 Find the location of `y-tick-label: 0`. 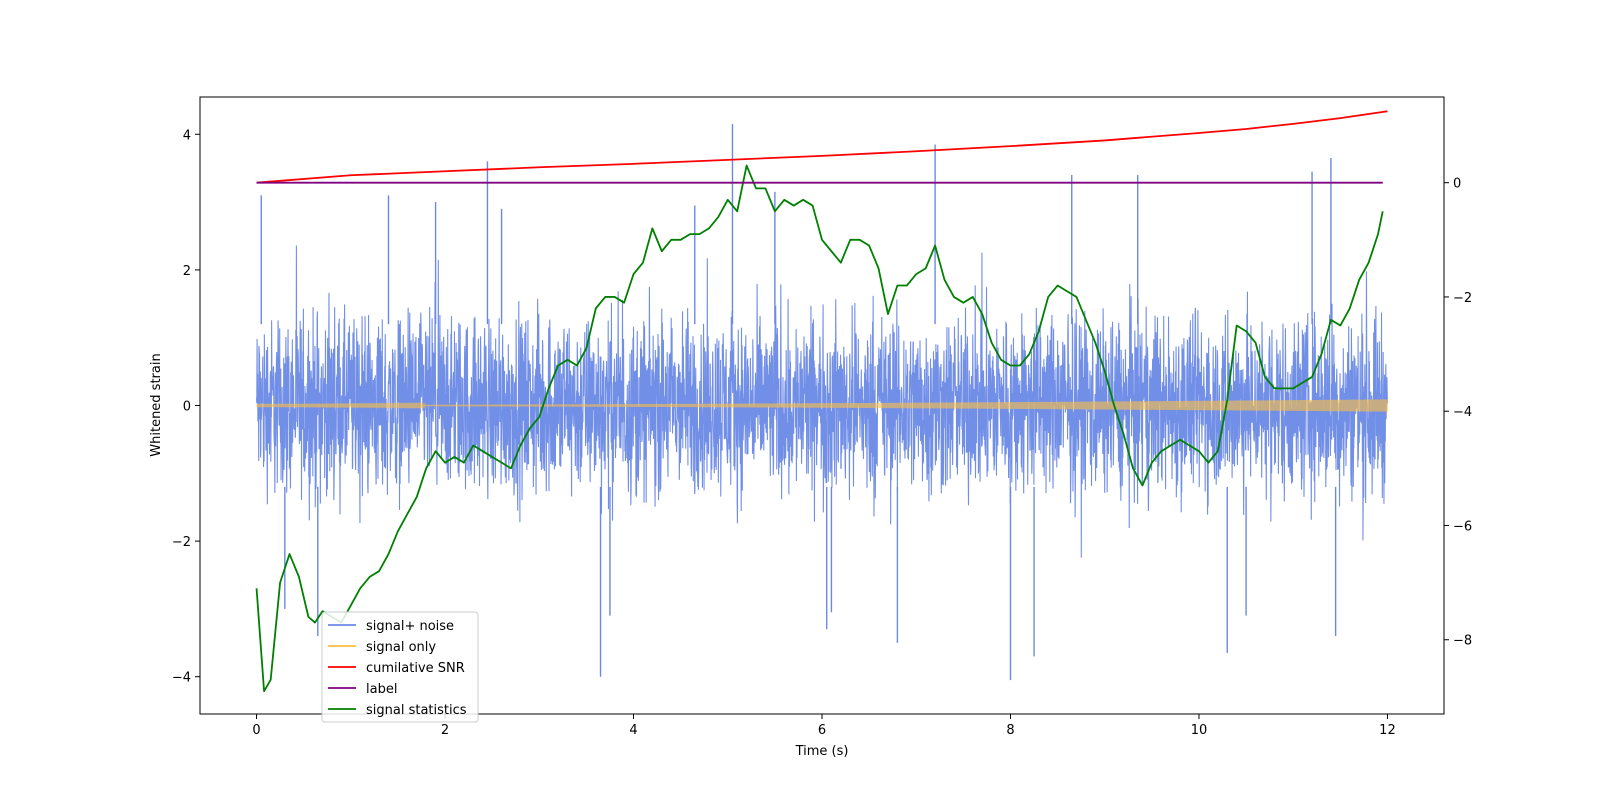

y-tick-label: 0 is located at coordinates (187, 407).